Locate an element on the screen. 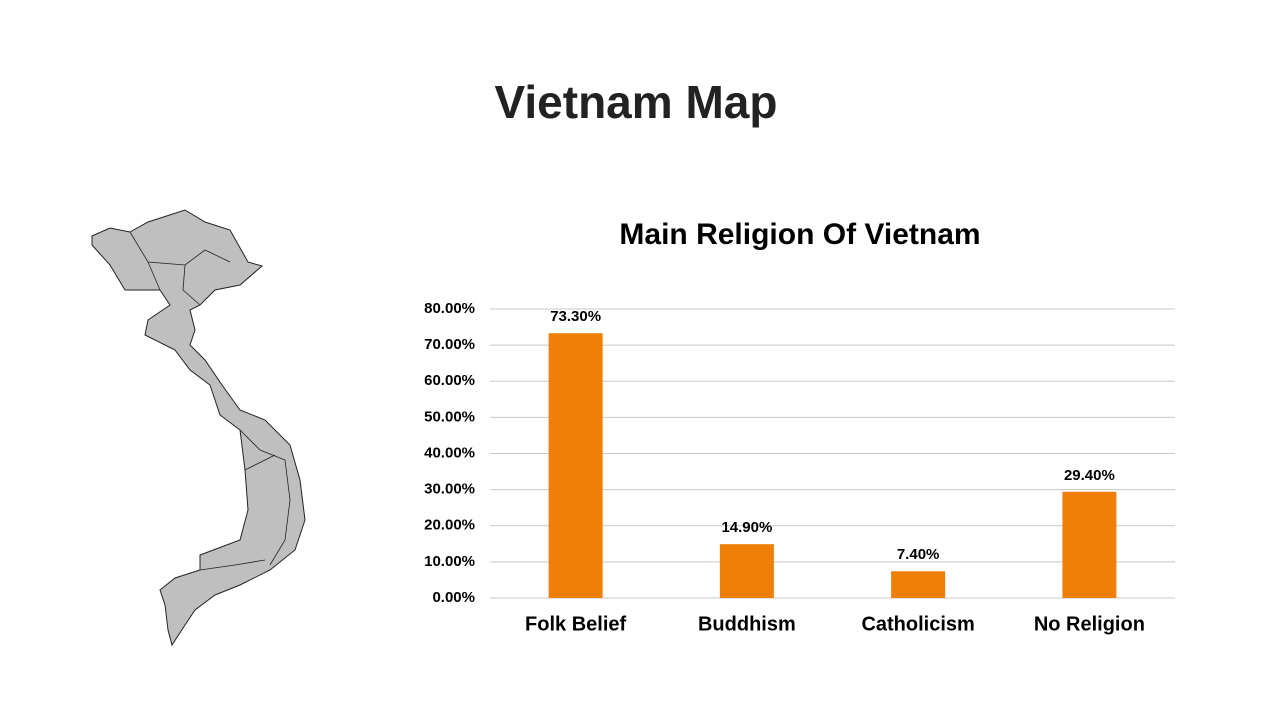 The width and height of the screenshot is (1280, 720). chart-title: Main Religion Of Vietnam is located at coordinates (799, 234).